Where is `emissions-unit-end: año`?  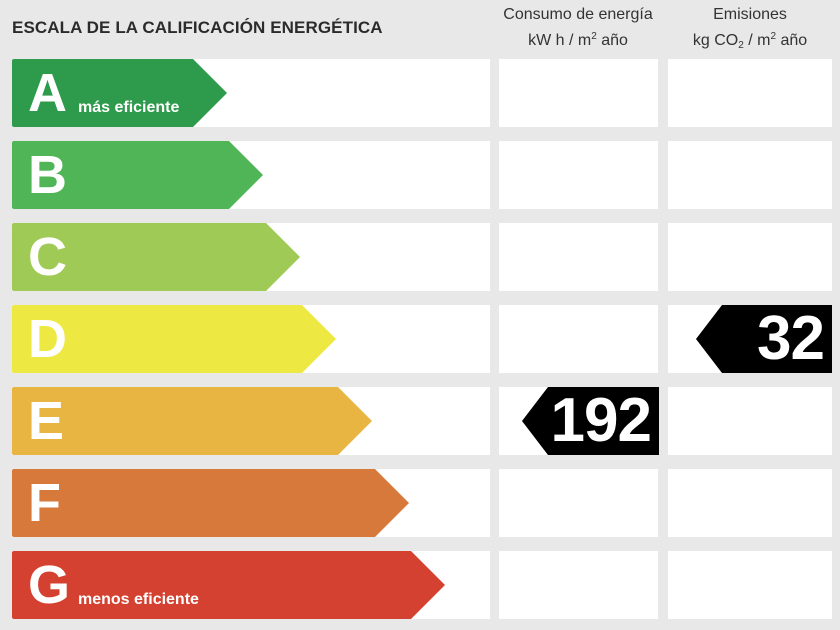 emissions-unit-end: año is located at coordinates (792, 40).